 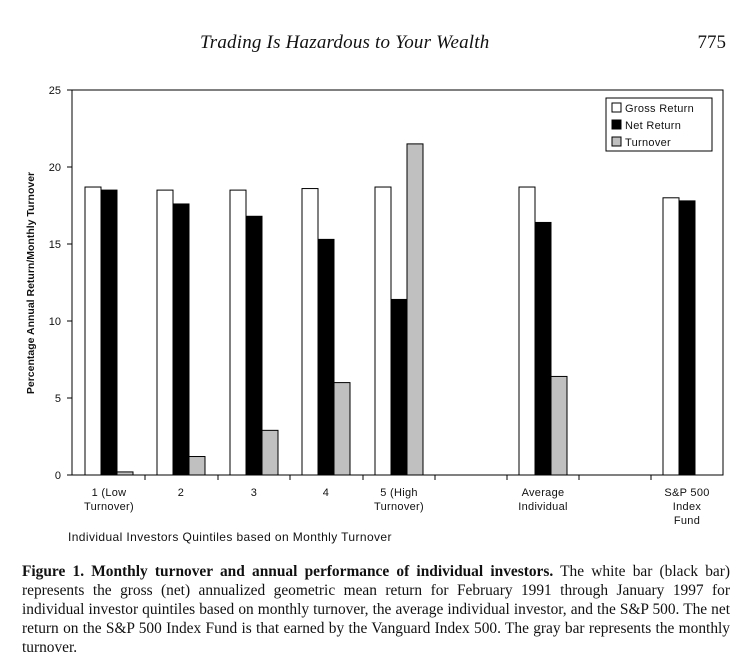 What do you see at coordinates (60, 283) in the screenshot?
I see `y-axis: 0 5 10 15 20 25` at bounding box center [60, 283].